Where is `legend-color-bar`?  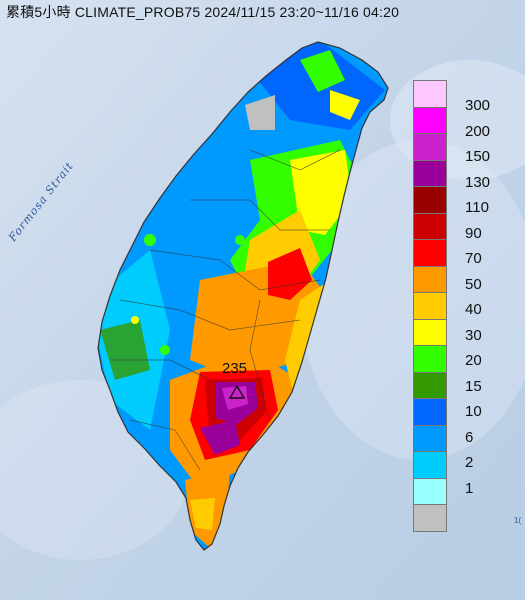 legend-color-bar is located at coordinates (430, 306).